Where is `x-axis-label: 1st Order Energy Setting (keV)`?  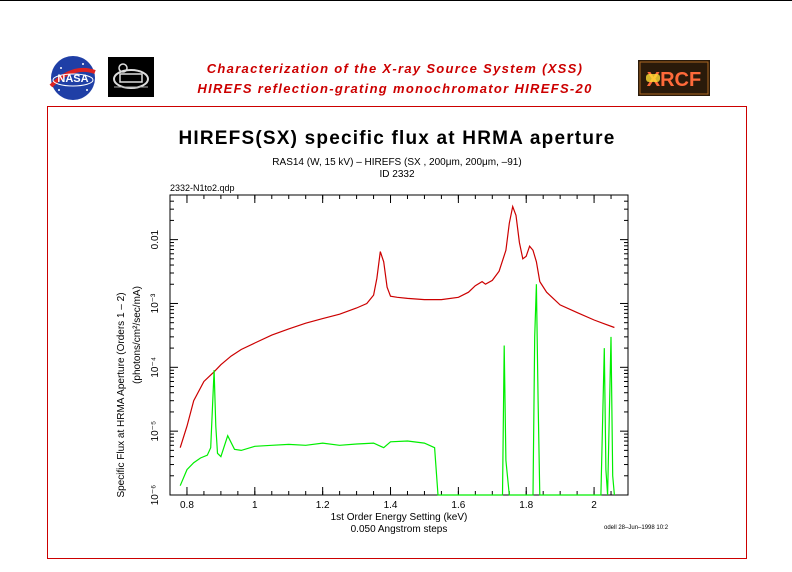
x-axis-label: 1st Order Energy Setting (keV) is located at coordinates (399, 517).